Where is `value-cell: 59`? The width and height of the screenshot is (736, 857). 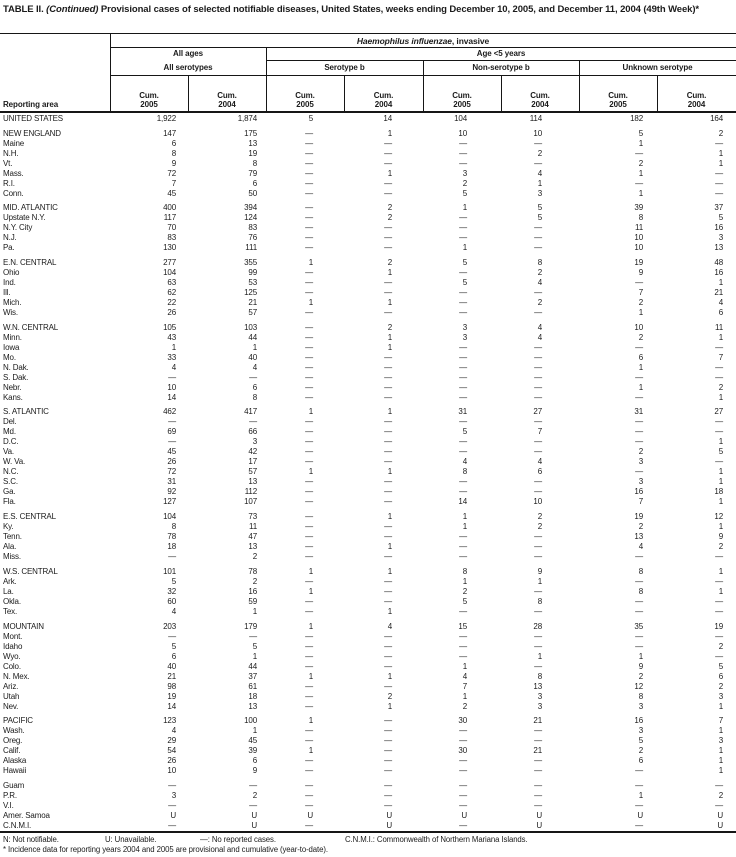
value-cell: 59 is located at coordinates (252, 601).